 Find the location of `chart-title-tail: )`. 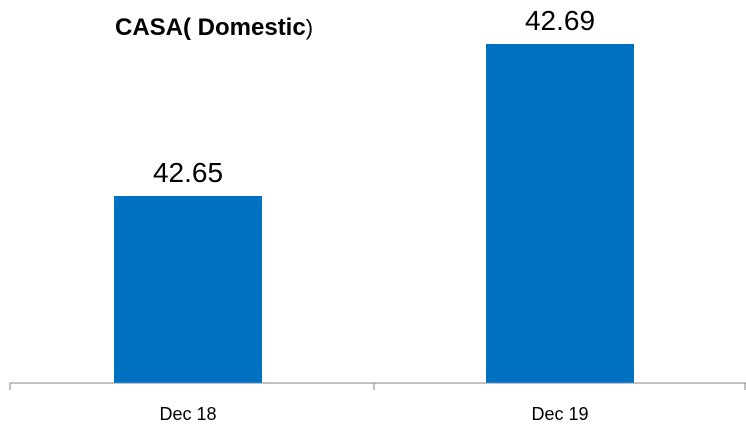

chart-title-tail: ) is located at coordinates (309, 27).